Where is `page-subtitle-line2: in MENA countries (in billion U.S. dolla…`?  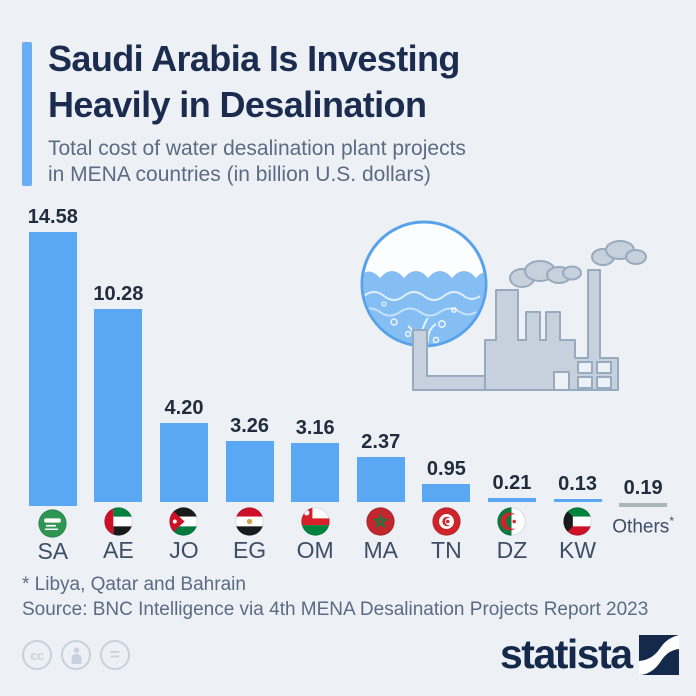 page-subtitle-line2: in MENA countries (in billion U.S. dolla… is located at coordinates (239, 175).